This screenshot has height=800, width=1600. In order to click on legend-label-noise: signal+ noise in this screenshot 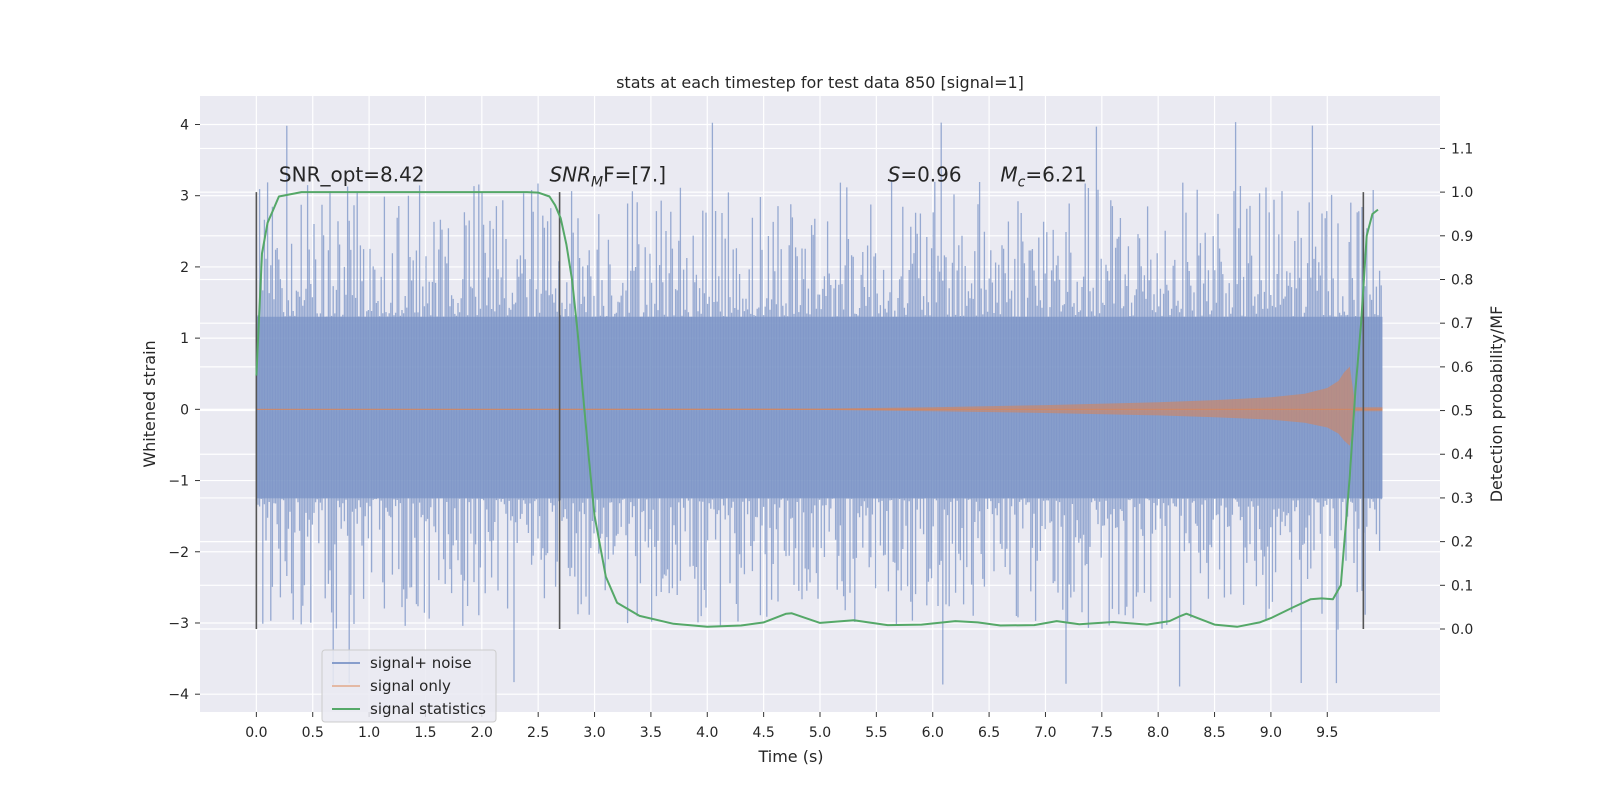, I will do `click(421, 663)`.